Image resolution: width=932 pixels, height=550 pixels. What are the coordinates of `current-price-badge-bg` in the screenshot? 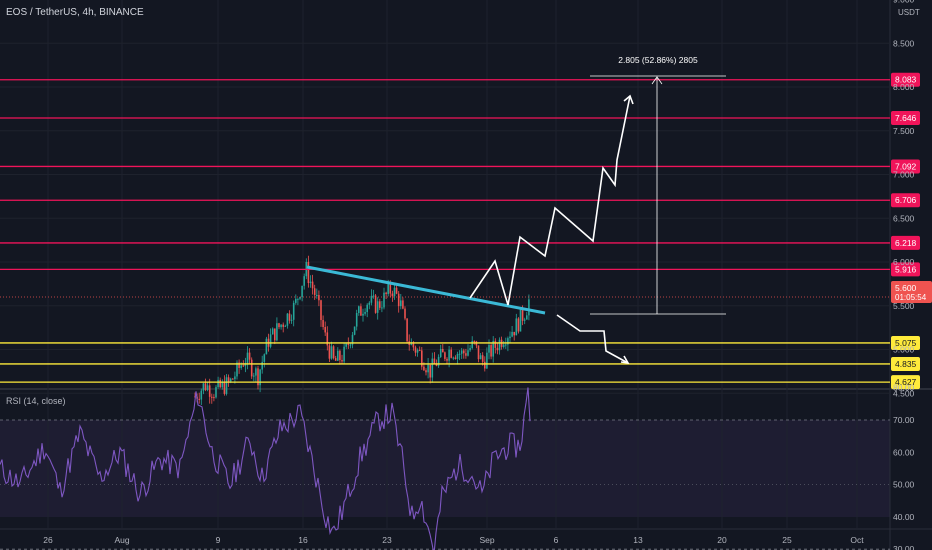 It's located at (911, 292).